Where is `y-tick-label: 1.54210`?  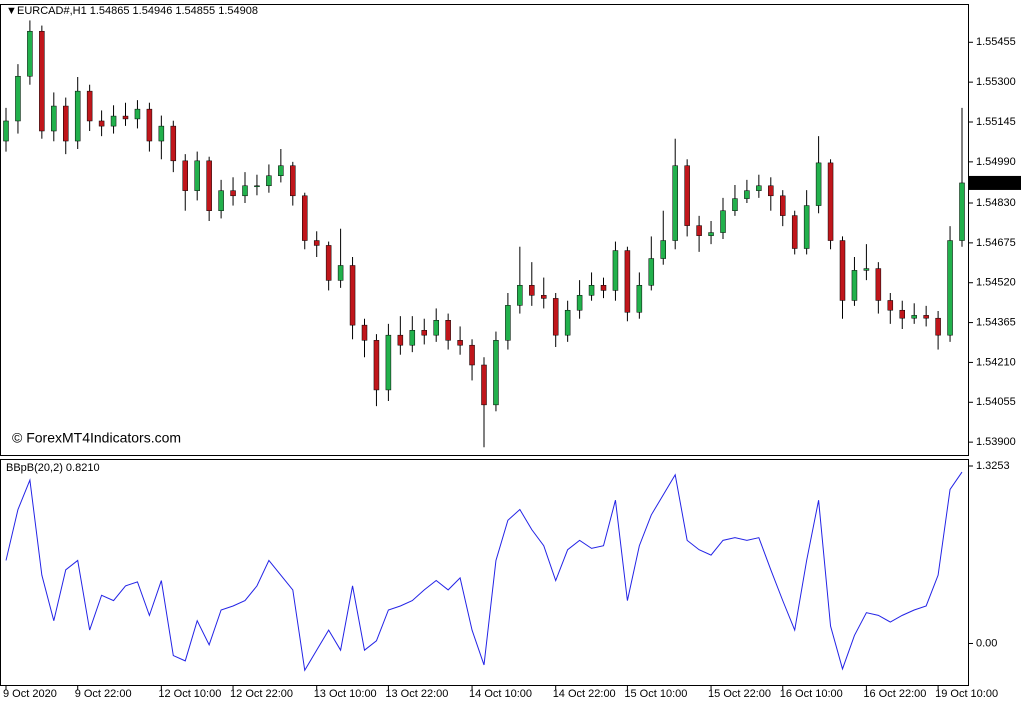
y-tick-label: 1.54210 is located at coordinates (996, 362).